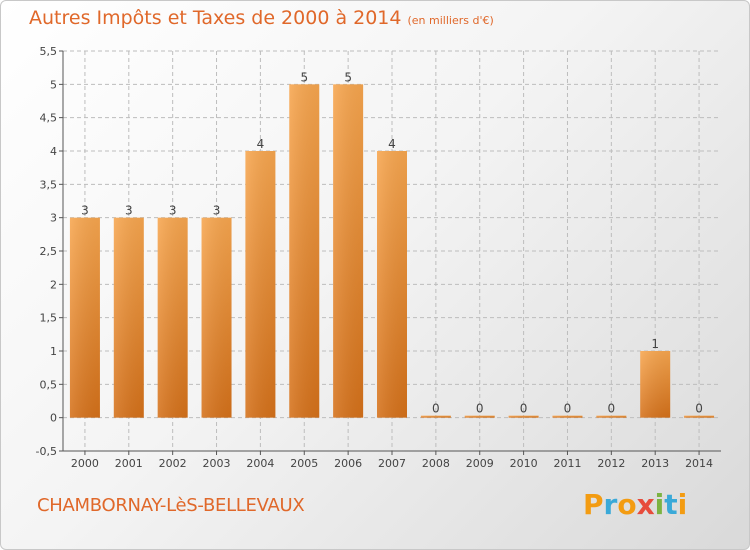 The height and width of the screenshot is (550, 750). Describe the element at coordinates (699, 463) in the screenshot. I see `x-tick-label: 2014` at that location.